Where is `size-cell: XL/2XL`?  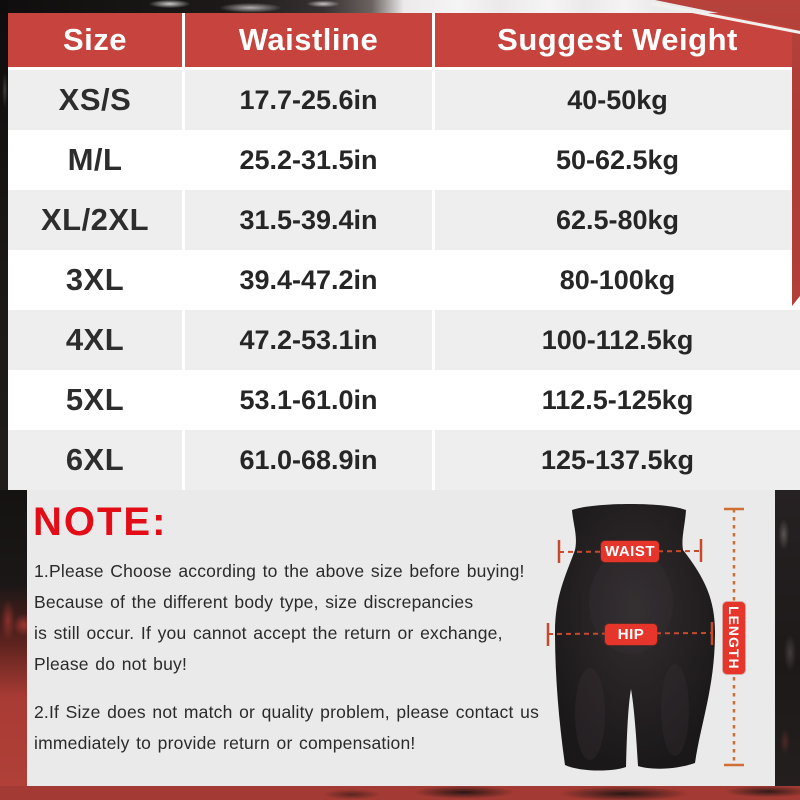
size-cell: XL/2XL is located at coordinates (96, 220).